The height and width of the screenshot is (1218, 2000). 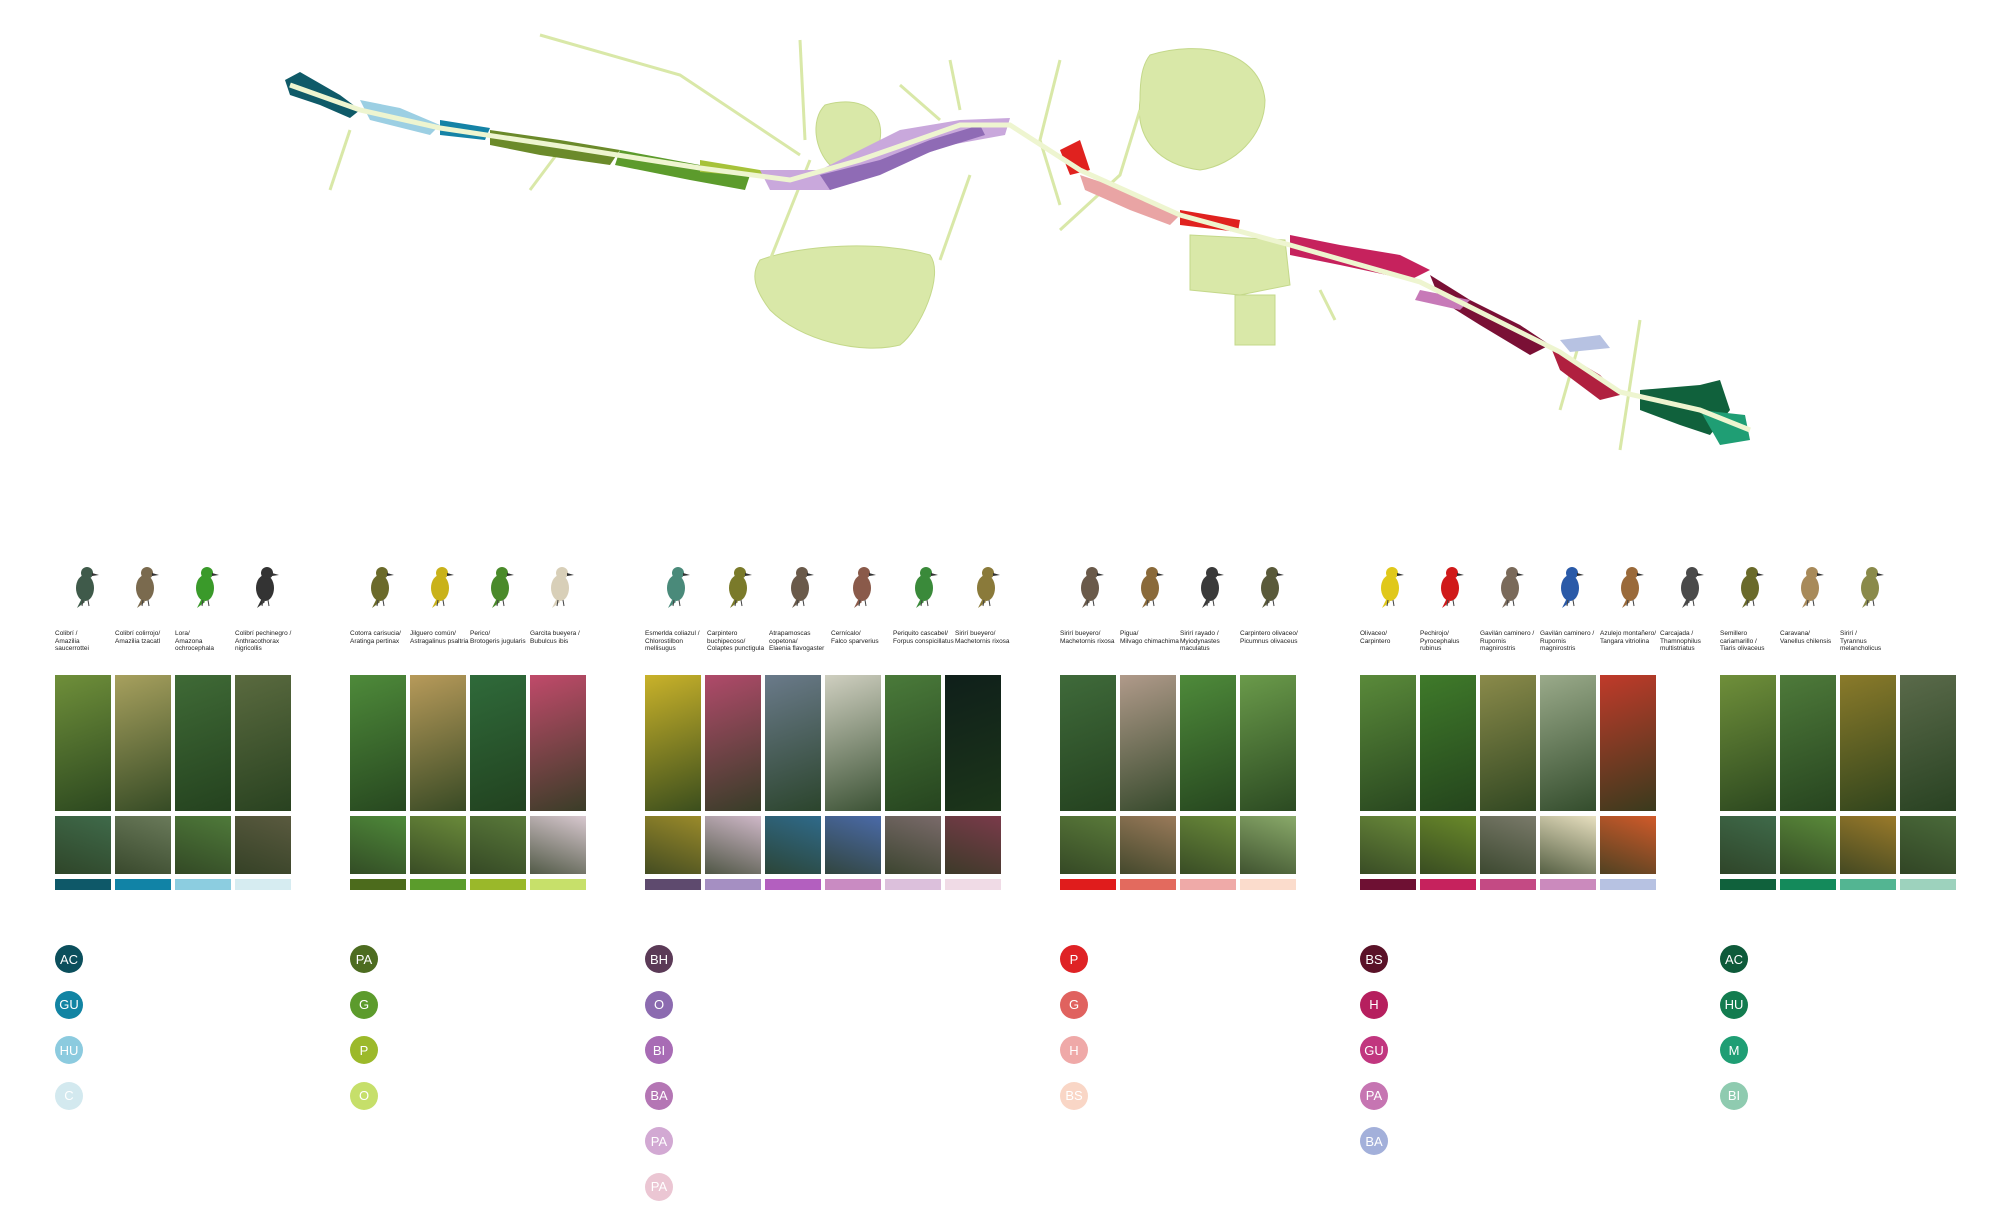 I want to click on bird-label: Garcita bueyera / Bubulcus ibis, so click(x=555, y=637).